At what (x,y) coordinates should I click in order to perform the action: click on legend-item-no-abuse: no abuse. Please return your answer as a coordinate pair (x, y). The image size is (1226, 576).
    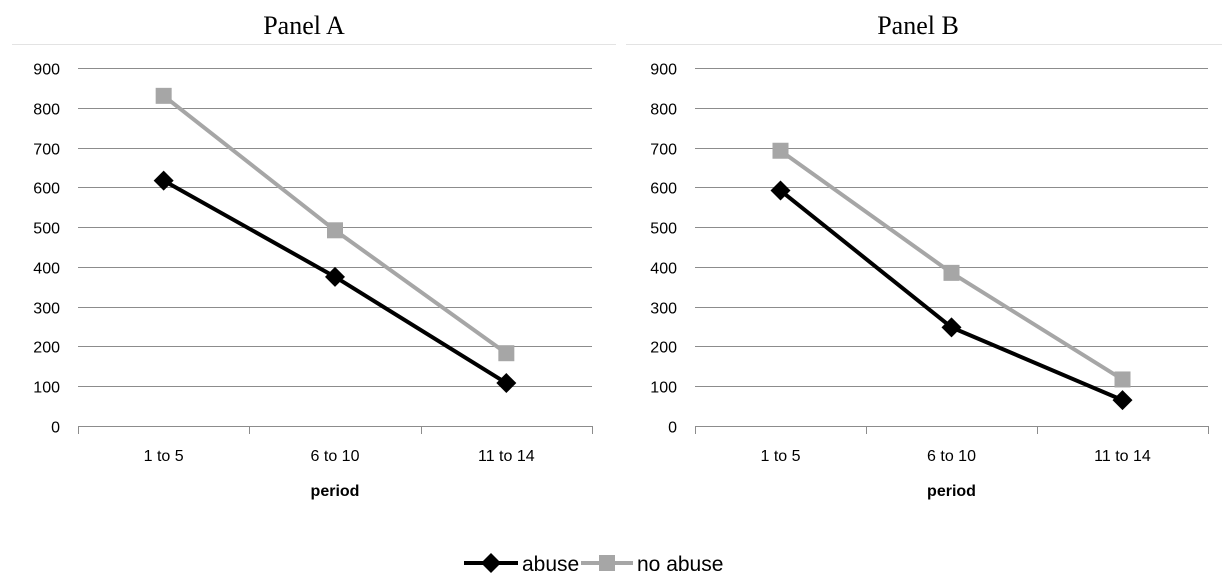
    Looking at the image, I should click on (652, 564).